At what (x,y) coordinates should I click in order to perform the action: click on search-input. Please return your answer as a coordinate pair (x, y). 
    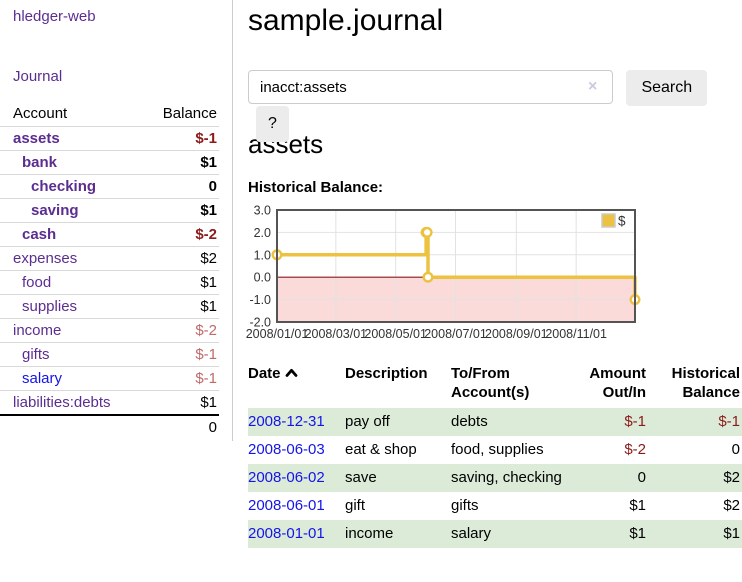
    Looking at the image, I should click on (430, 87).